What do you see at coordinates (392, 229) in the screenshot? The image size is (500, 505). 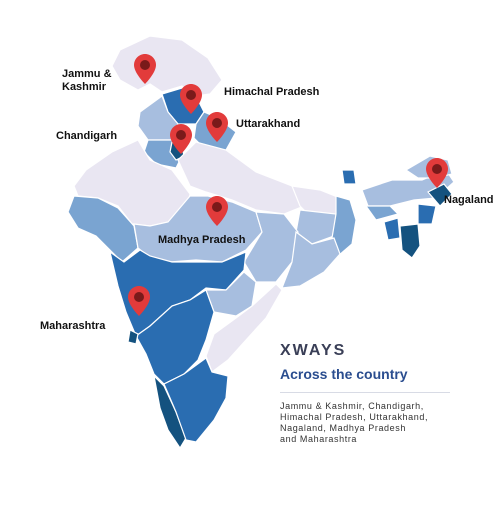 I see `state-tripura` at bounding box center [392, 229].